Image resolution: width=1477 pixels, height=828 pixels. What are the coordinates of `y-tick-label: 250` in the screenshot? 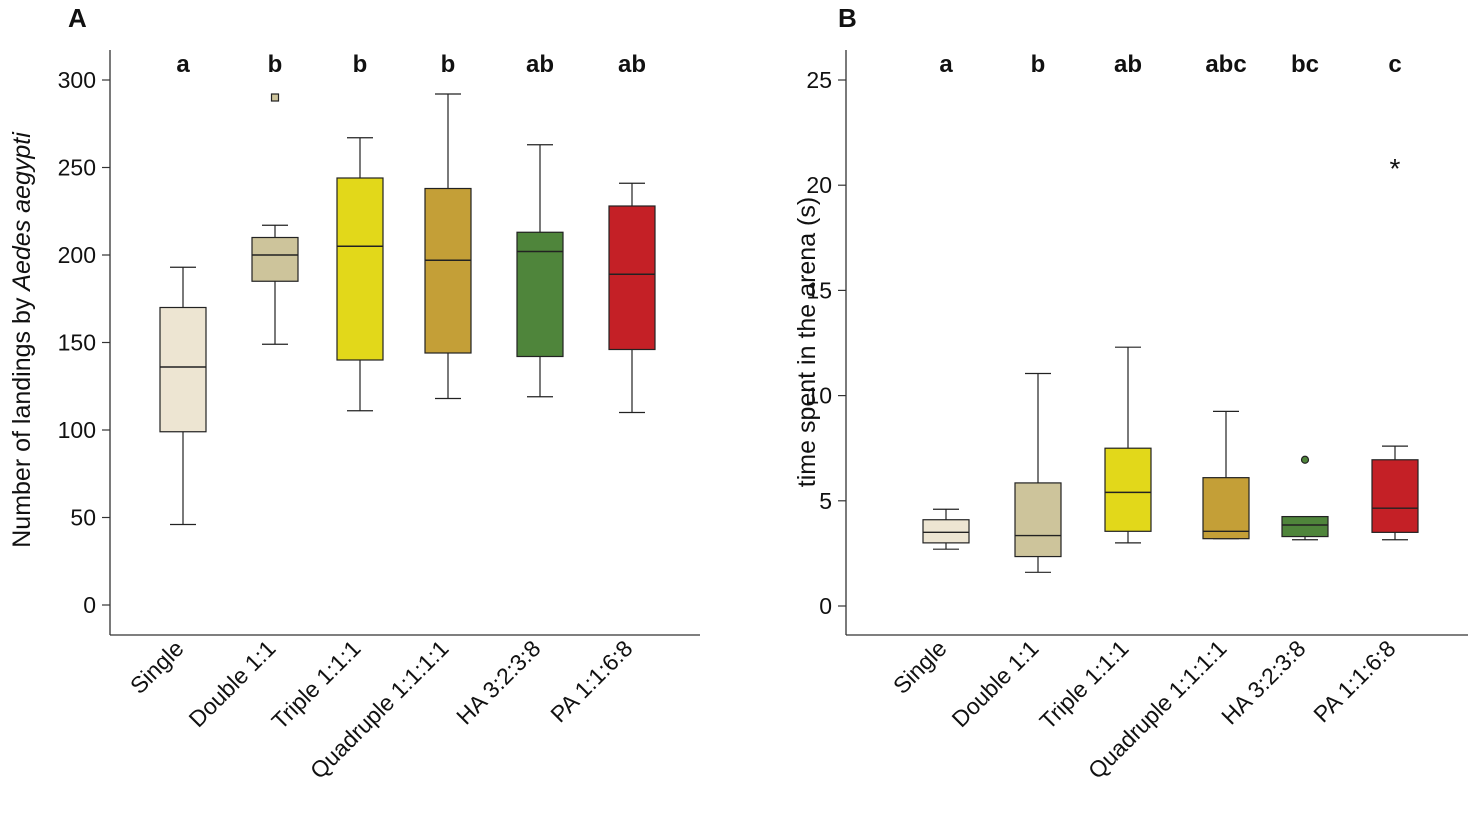 It's located at (77, 168).